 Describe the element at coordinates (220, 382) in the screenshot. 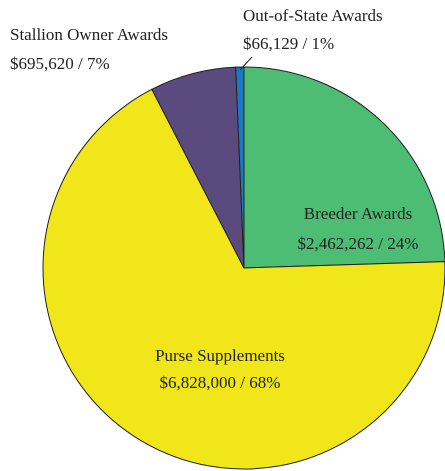

I see `slice-value-label: $6,828,000 / 68%` at that location.